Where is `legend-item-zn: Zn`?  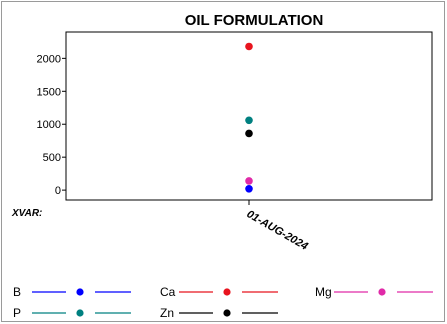
legend-item-zn: Zn is located at coordinates (219, 313).